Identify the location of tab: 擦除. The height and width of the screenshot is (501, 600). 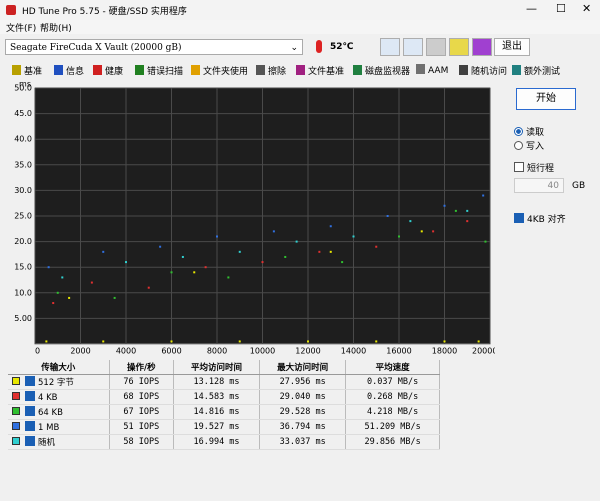
(271, 70).